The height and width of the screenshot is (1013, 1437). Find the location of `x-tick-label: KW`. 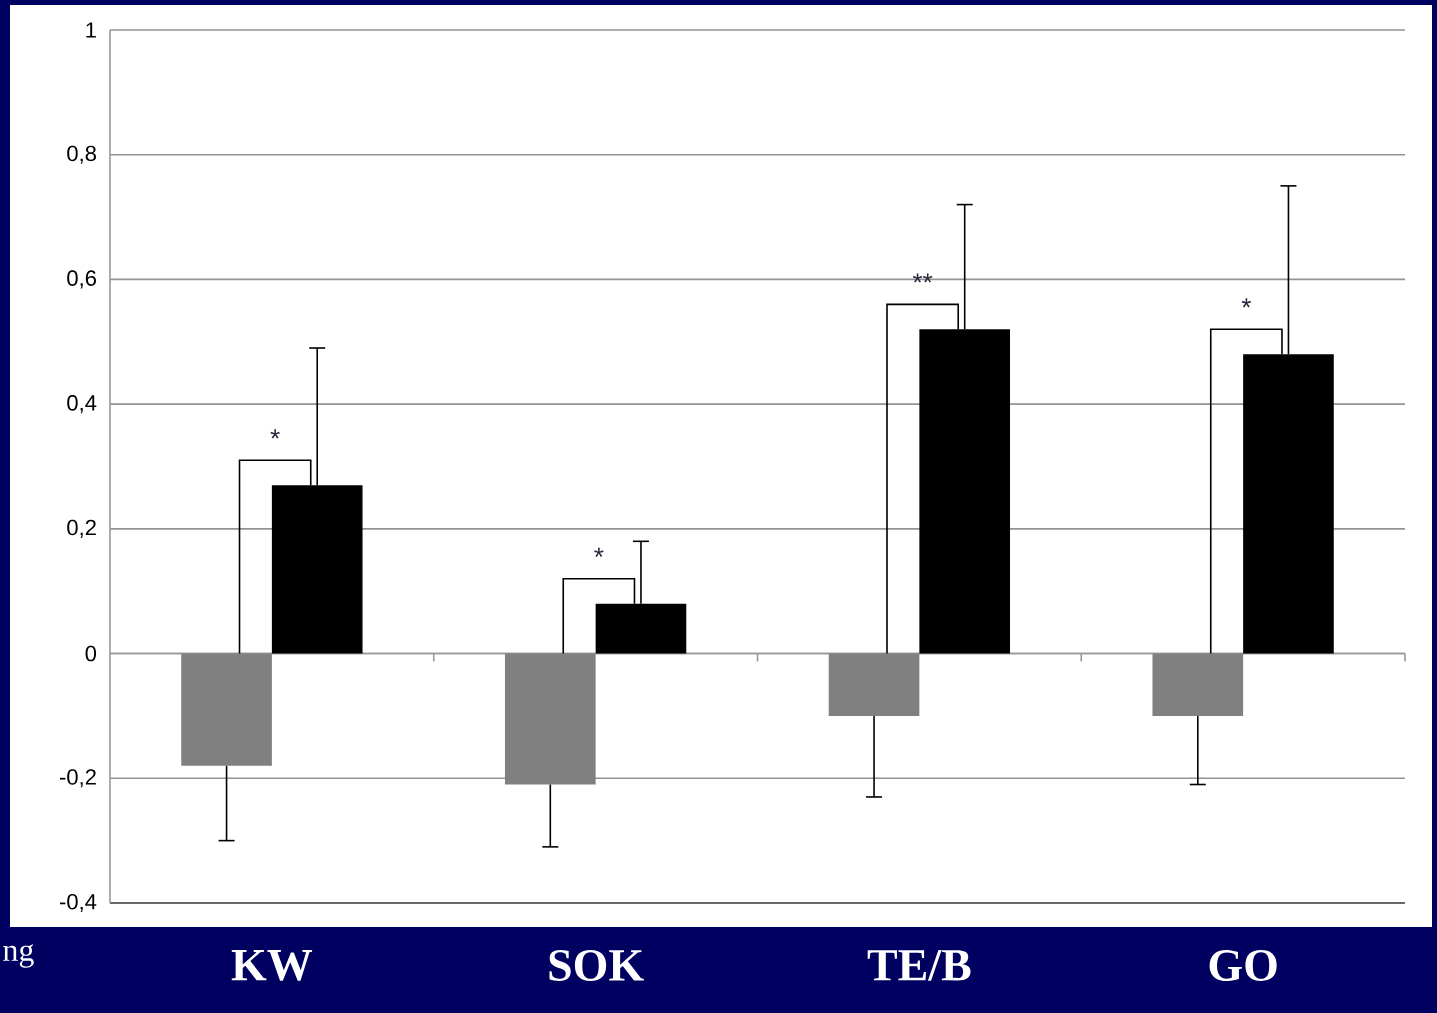

x-tick-label: KW is located at coordinates (272, 965).